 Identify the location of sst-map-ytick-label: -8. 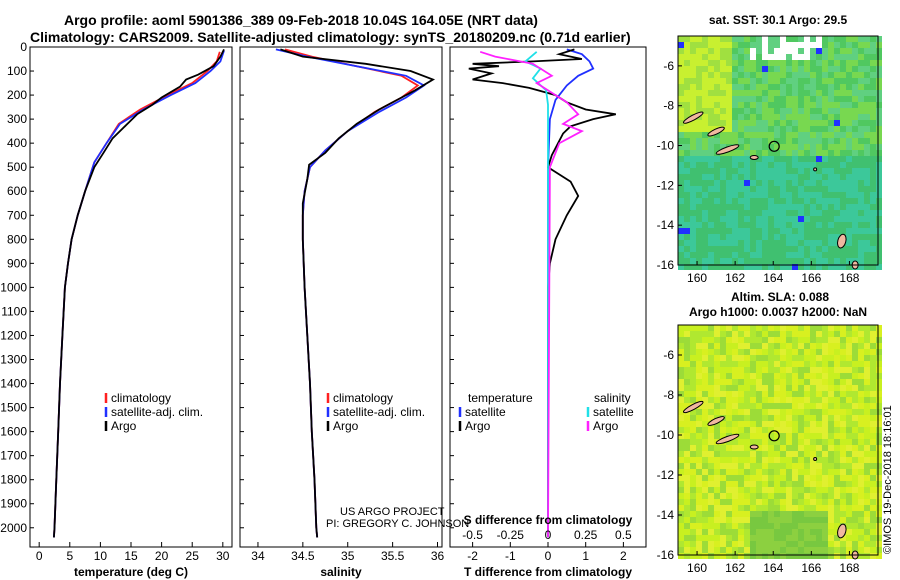
(668, 106).